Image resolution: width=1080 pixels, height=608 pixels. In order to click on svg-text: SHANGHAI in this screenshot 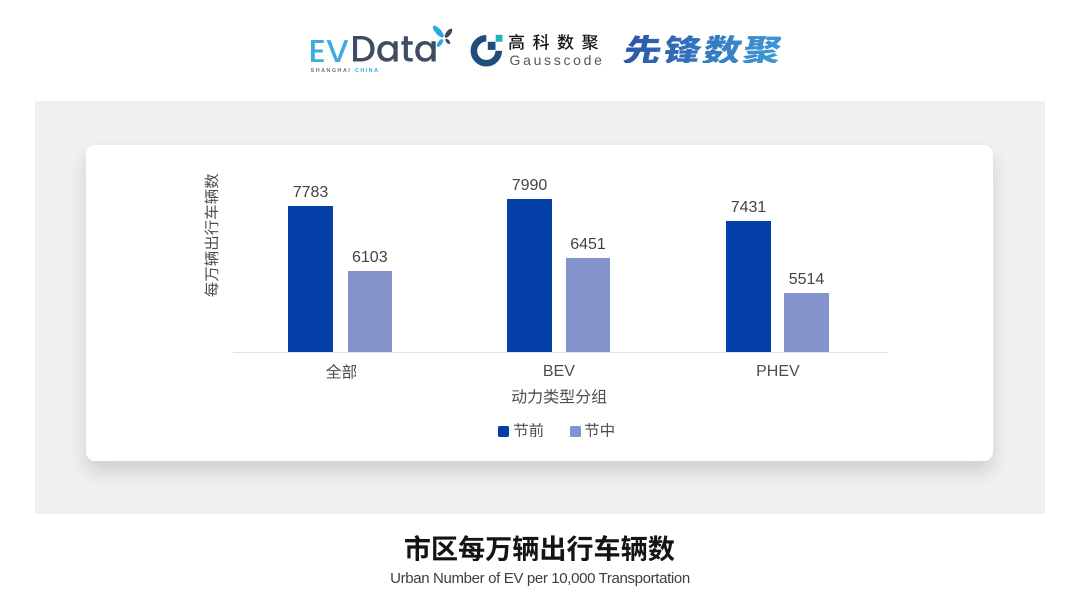, I will do `click(331, 71)`.